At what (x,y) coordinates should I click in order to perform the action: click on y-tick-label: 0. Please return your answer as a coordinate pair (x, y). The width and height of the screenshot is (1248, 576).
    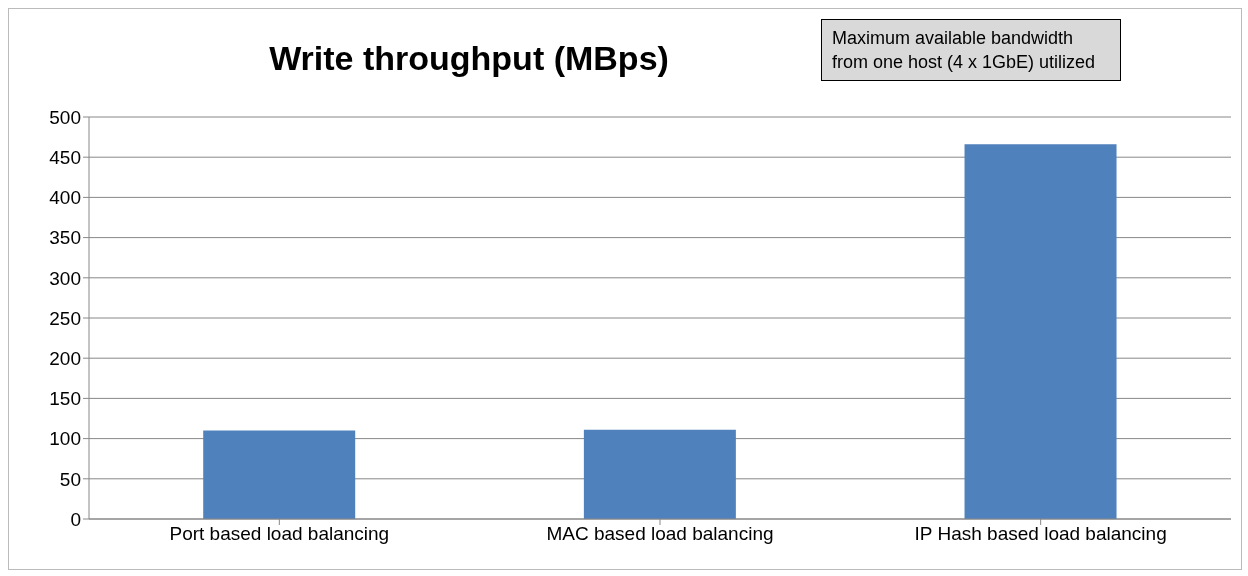
    Looking at the image, I should click on (75, 519).